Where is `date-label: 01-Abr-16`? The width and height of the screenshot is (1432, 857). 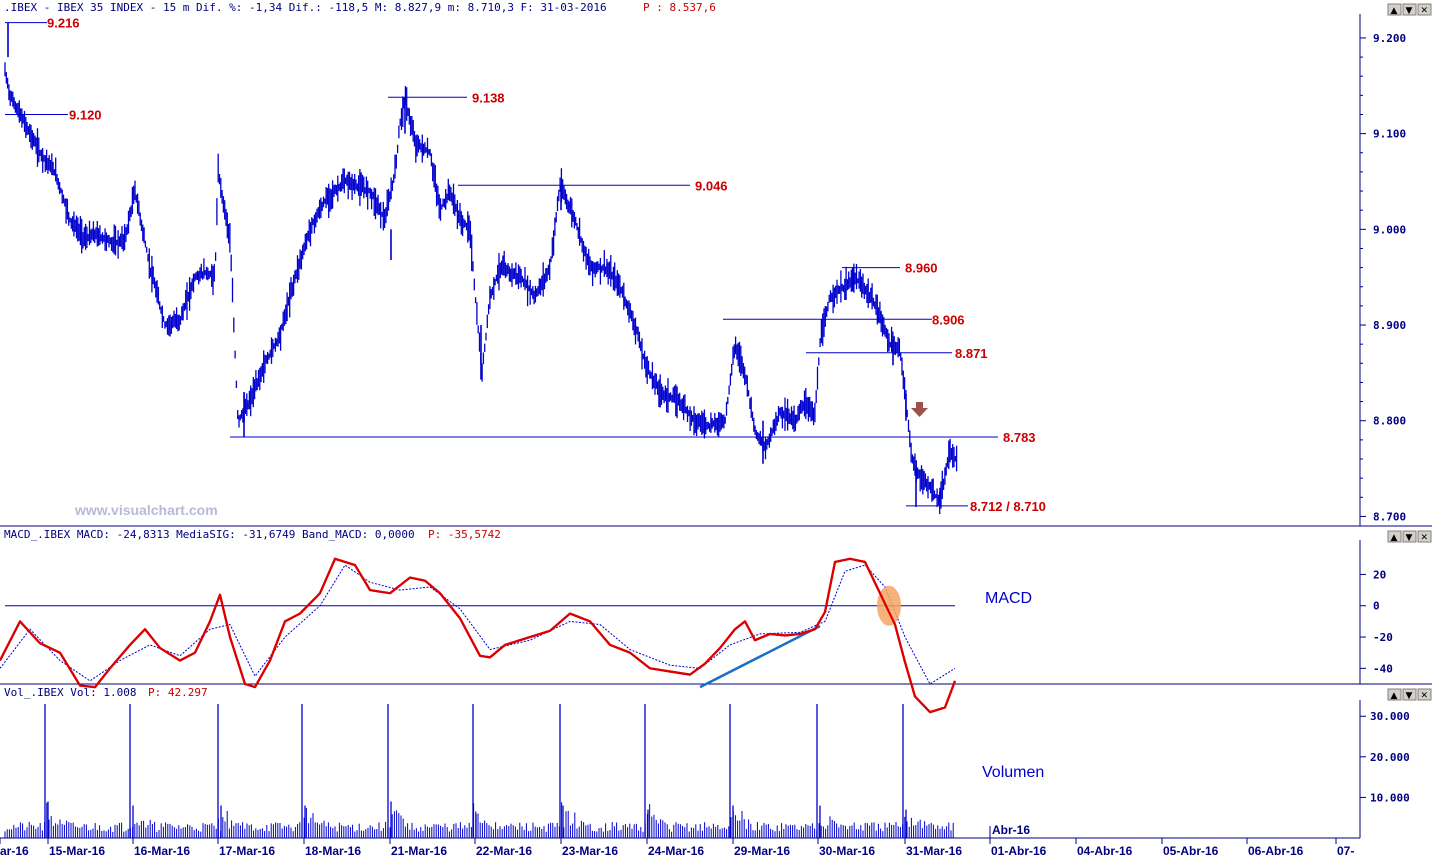
date-label: 01-Abr-16 is located at coordinates (1019, 850).